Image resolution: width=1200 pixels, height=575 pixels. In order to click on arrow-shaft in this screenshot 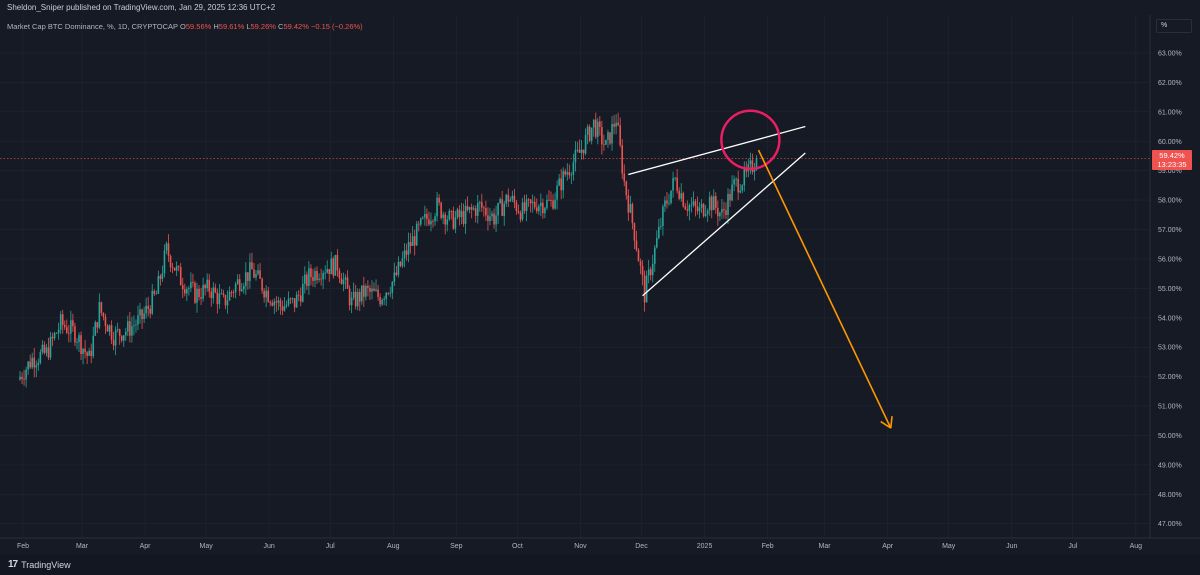, I will do `click(824, 289)`.